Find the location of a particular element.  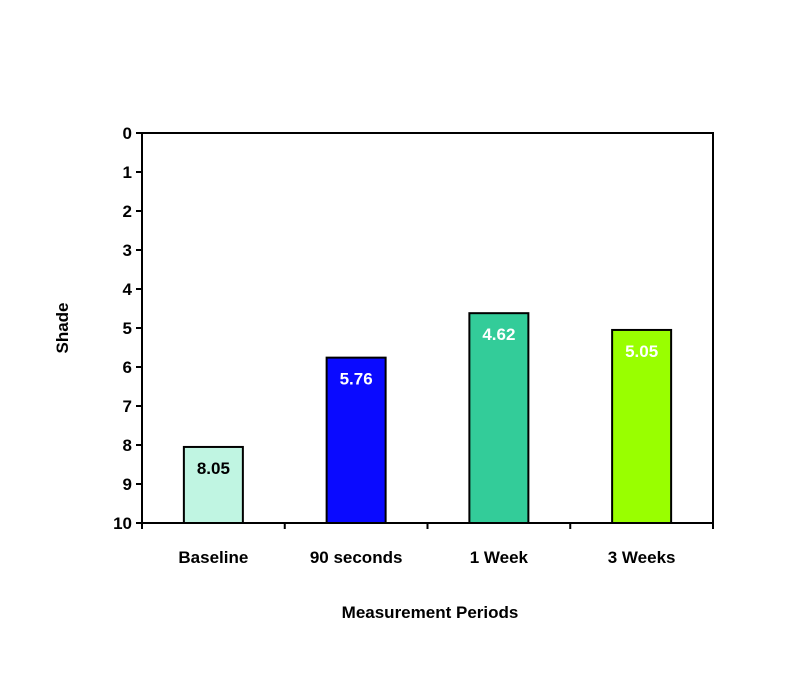

y-axis-label: Shade is located at coordinates (62, 327).